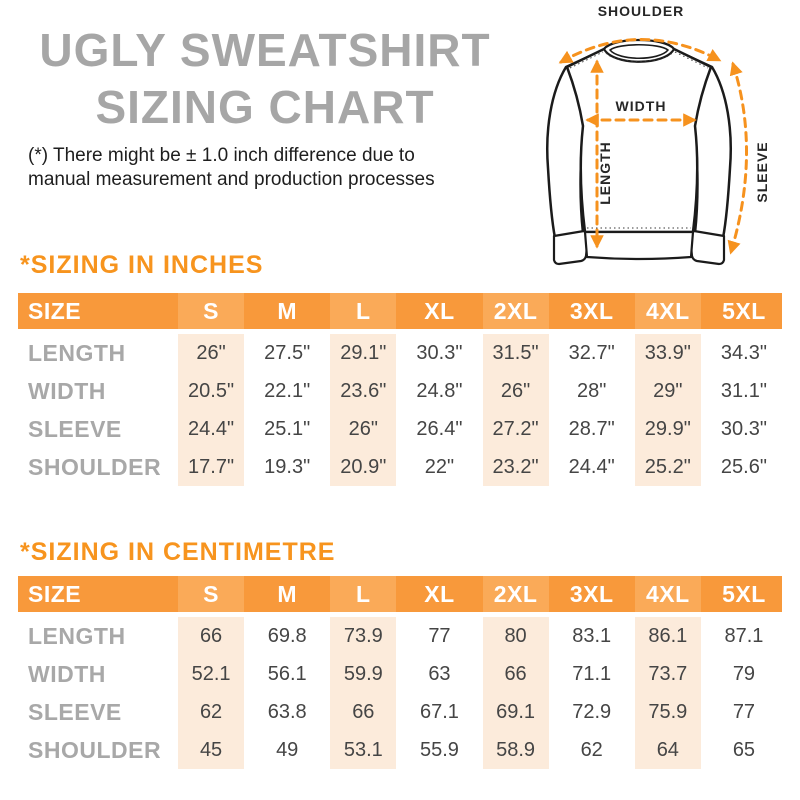  I want to click on size-cell: 64, so click(668, 750).